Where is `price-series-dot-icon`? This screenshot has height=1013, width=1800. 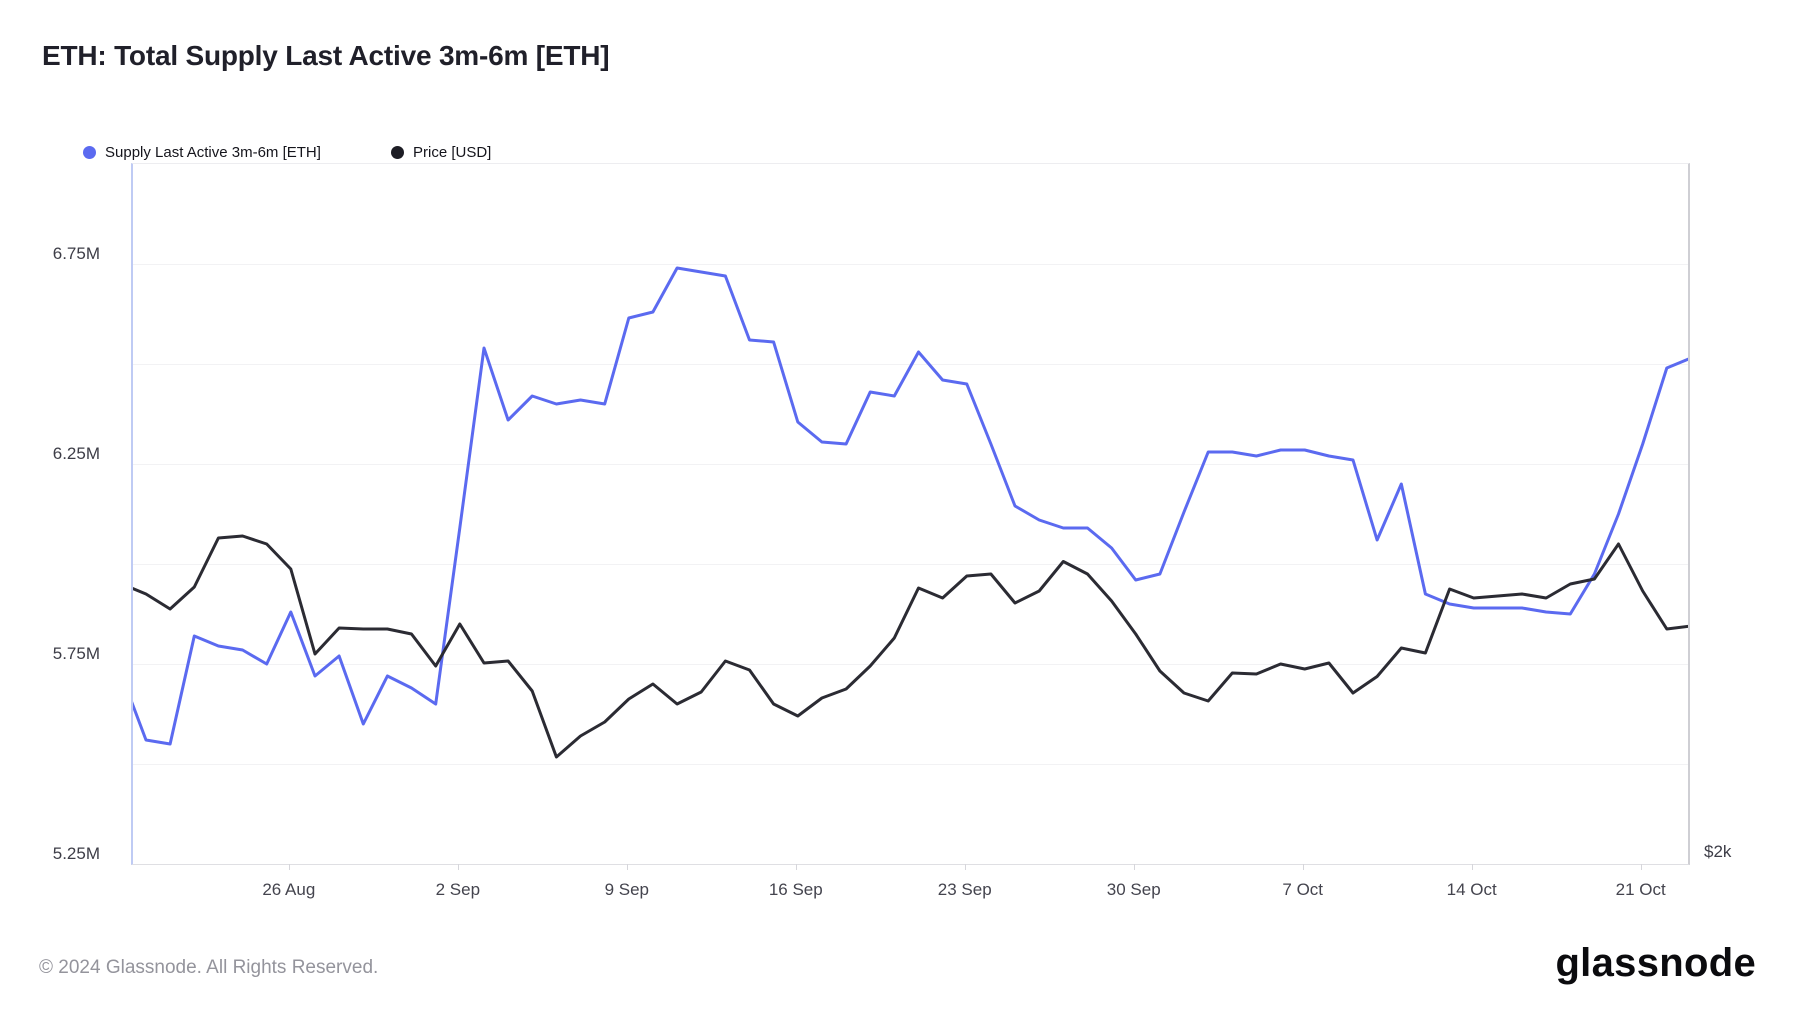 price-series-dot-icon is located at coordinates (397, 152).